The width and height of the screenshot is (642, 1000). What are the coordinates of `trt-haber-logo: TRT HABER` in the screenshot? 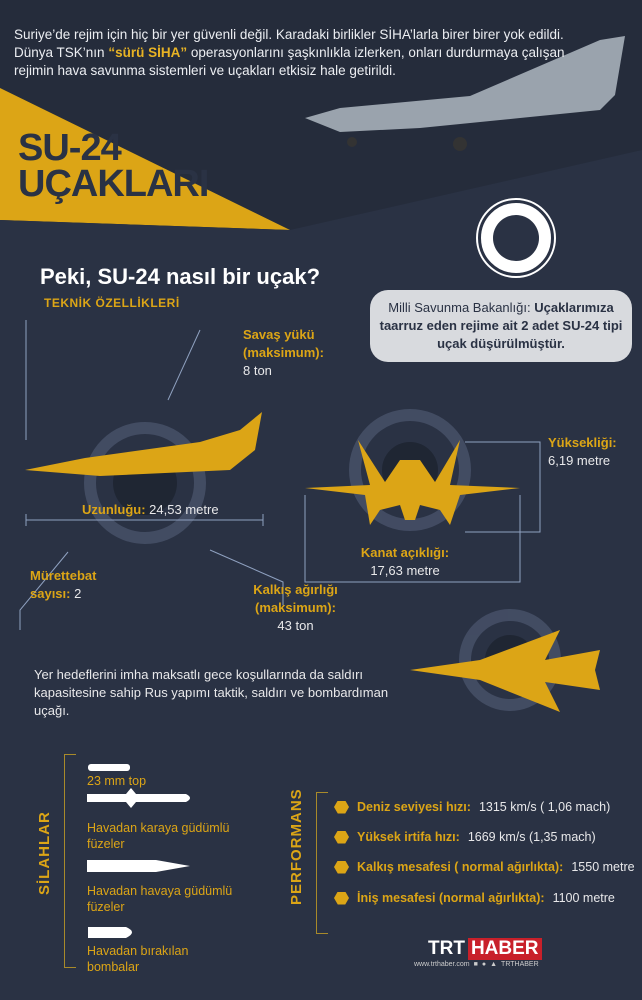 It's located at (483, 949).